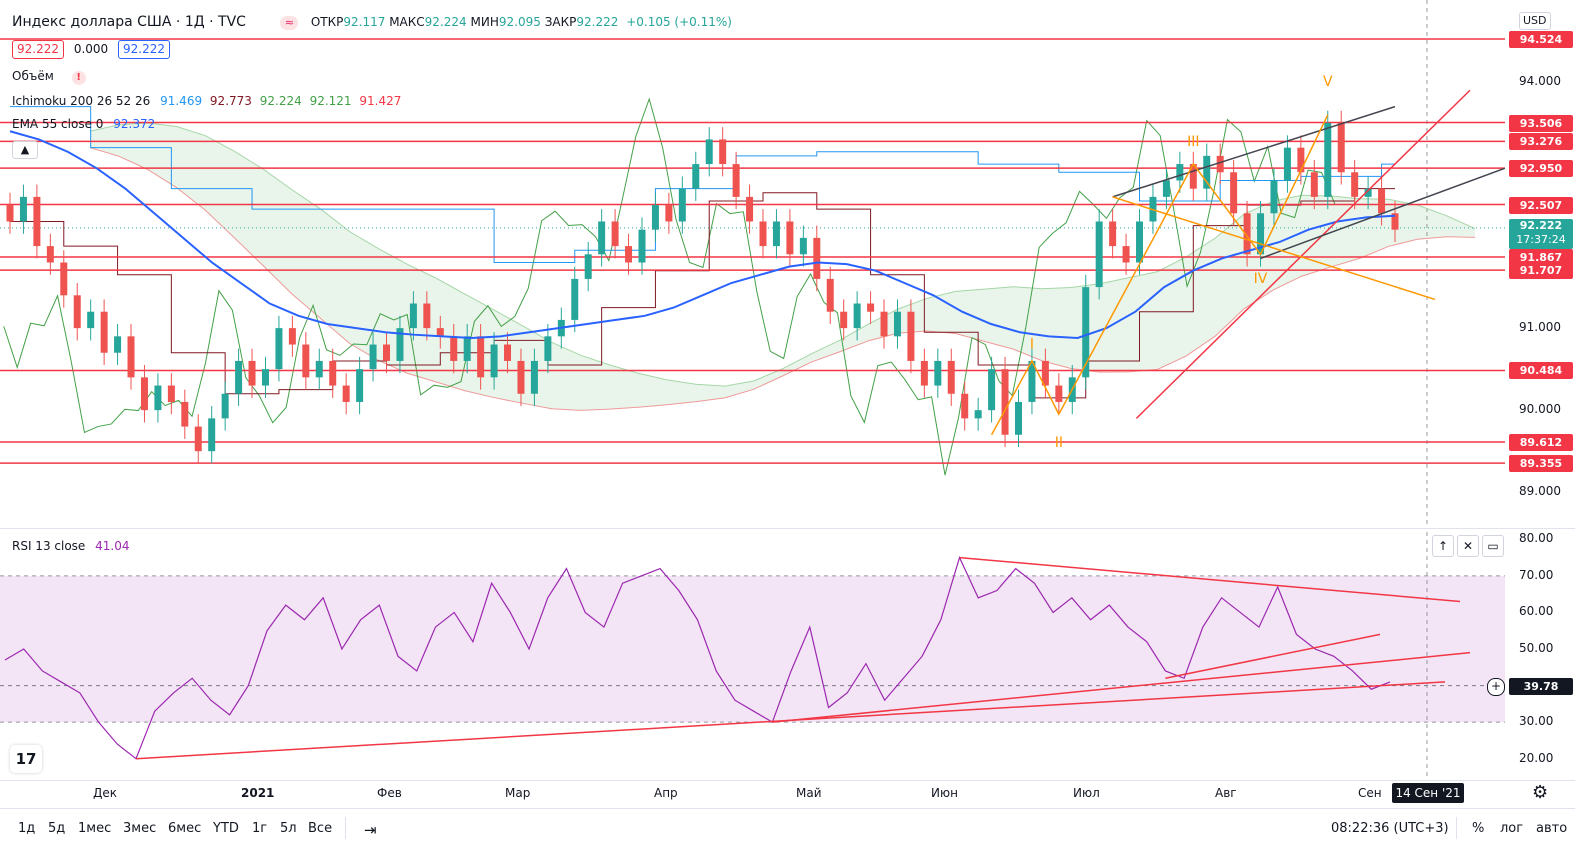  What do you see at coordinates (597, 22) in the screenshot?
I see `close-value: 92.222` at bounding box center [597, 22].